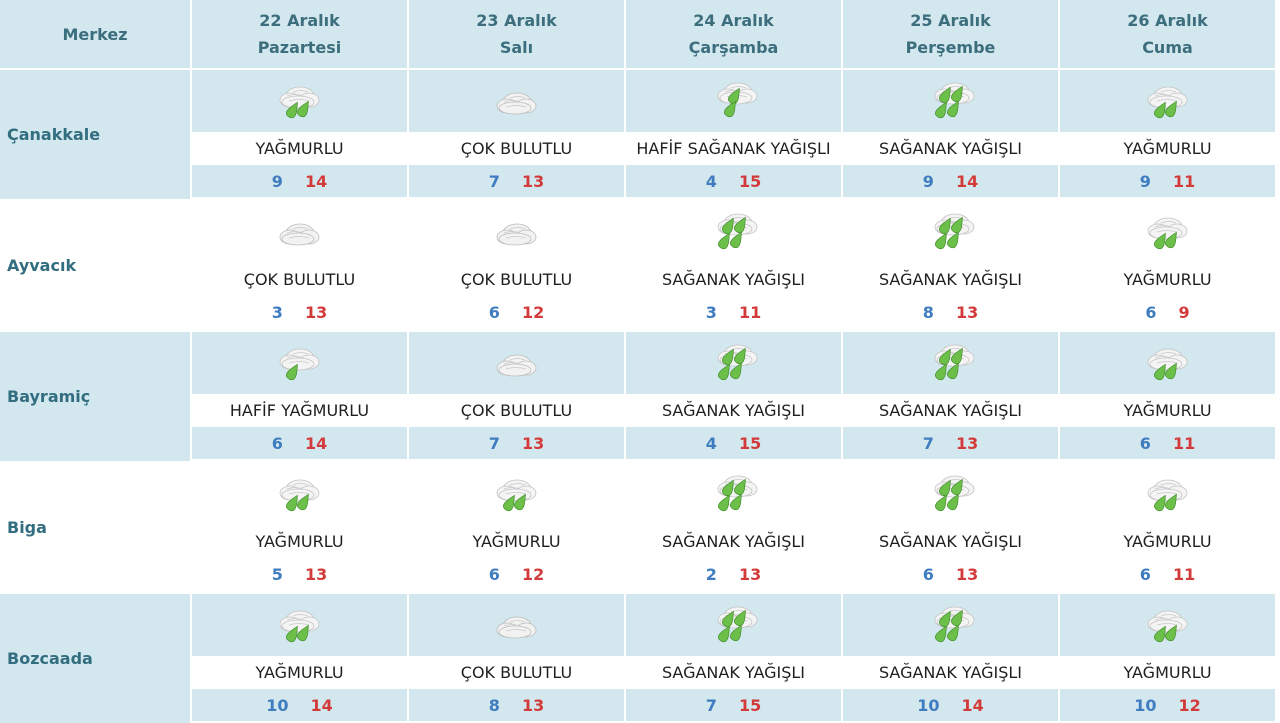 The height and width of the screenshot is (723, 1280). Describe the element at coordinates (27, 527) in the screenshot. I see `city-label: Biga` at that location.